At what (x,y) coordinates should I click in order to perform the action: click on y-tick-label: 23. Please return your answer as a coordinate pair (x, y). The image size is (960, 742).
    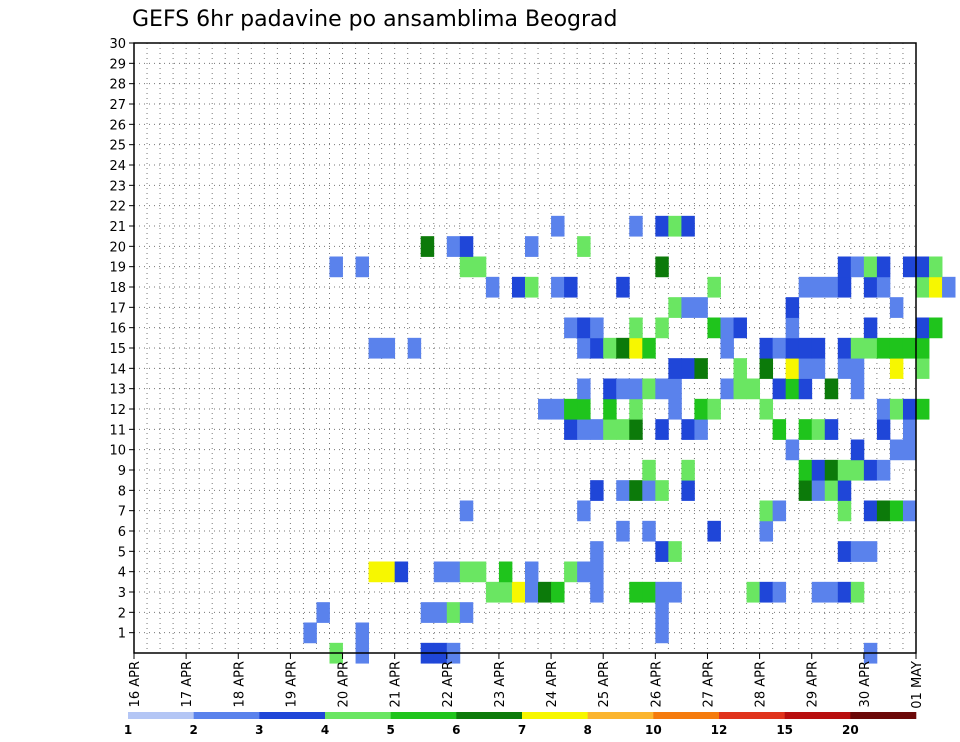
    Looking at the image, I should click on (117, 186).